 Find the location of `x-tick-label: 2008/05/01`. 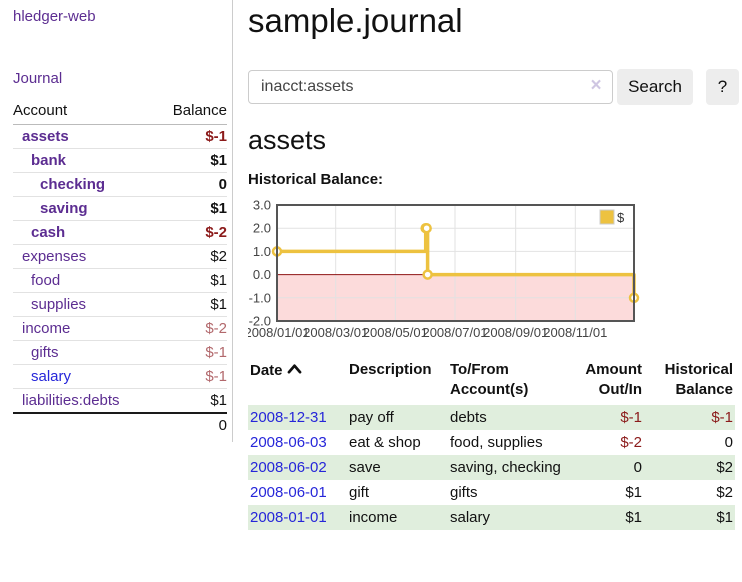

x-tick-label: 2008/05/01 is located at coordinates (395, 332).